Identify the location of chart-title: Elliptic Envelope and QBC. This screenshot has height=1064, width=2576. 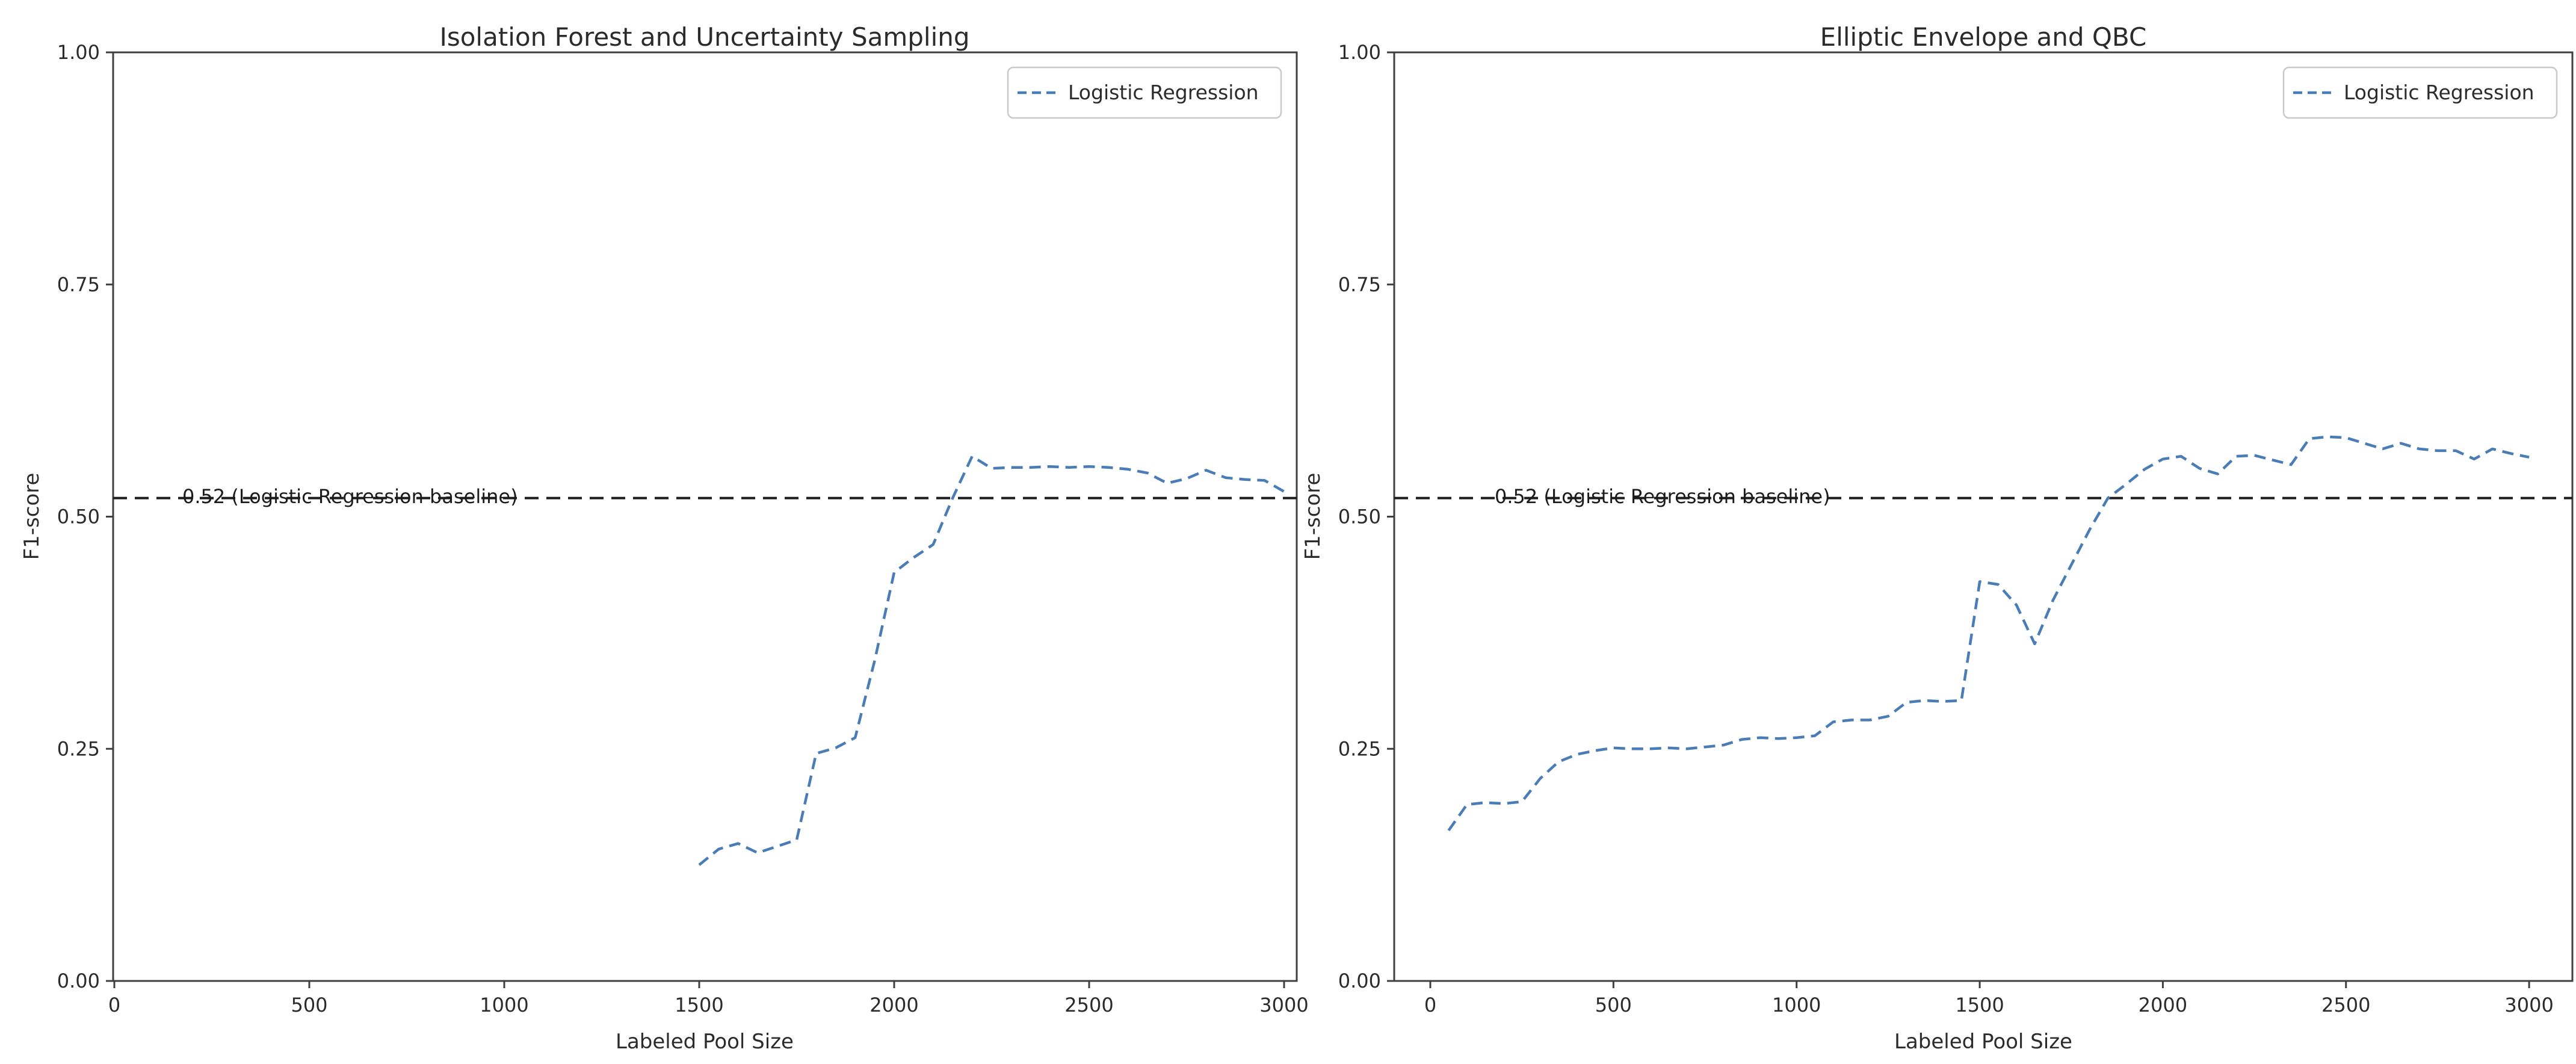
(1983, 37).